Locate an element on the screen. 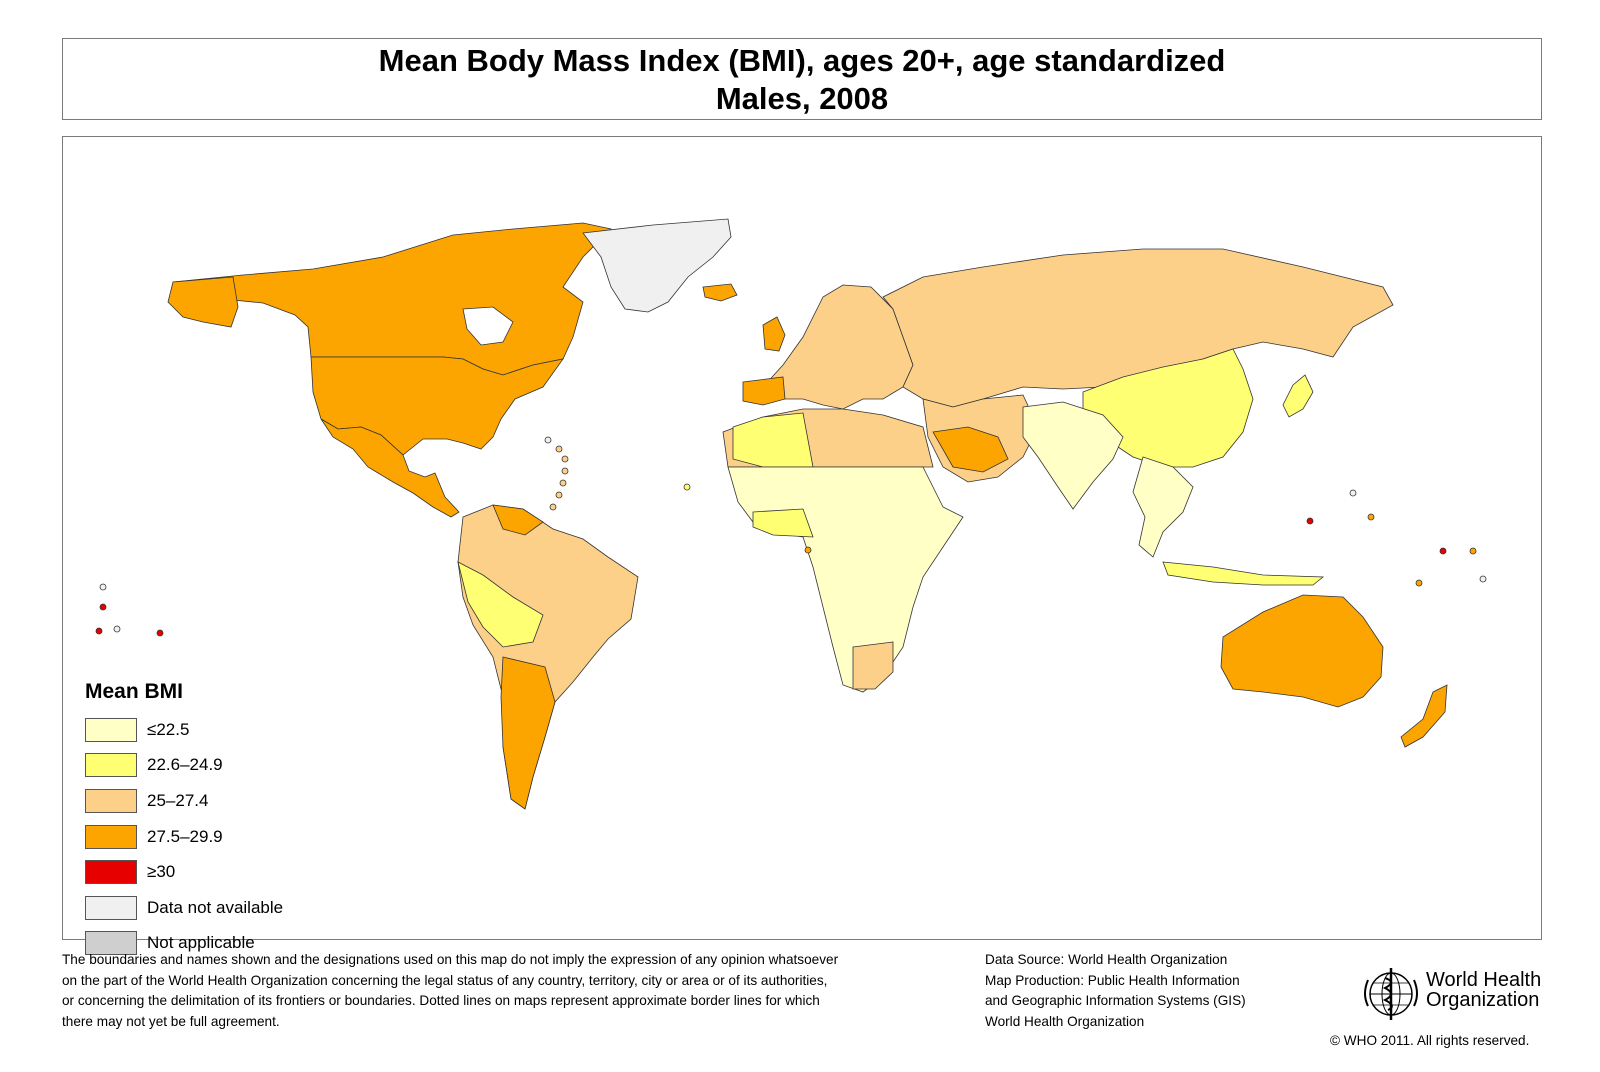  who-emblem-icon is located at coordinates (1391, 994).